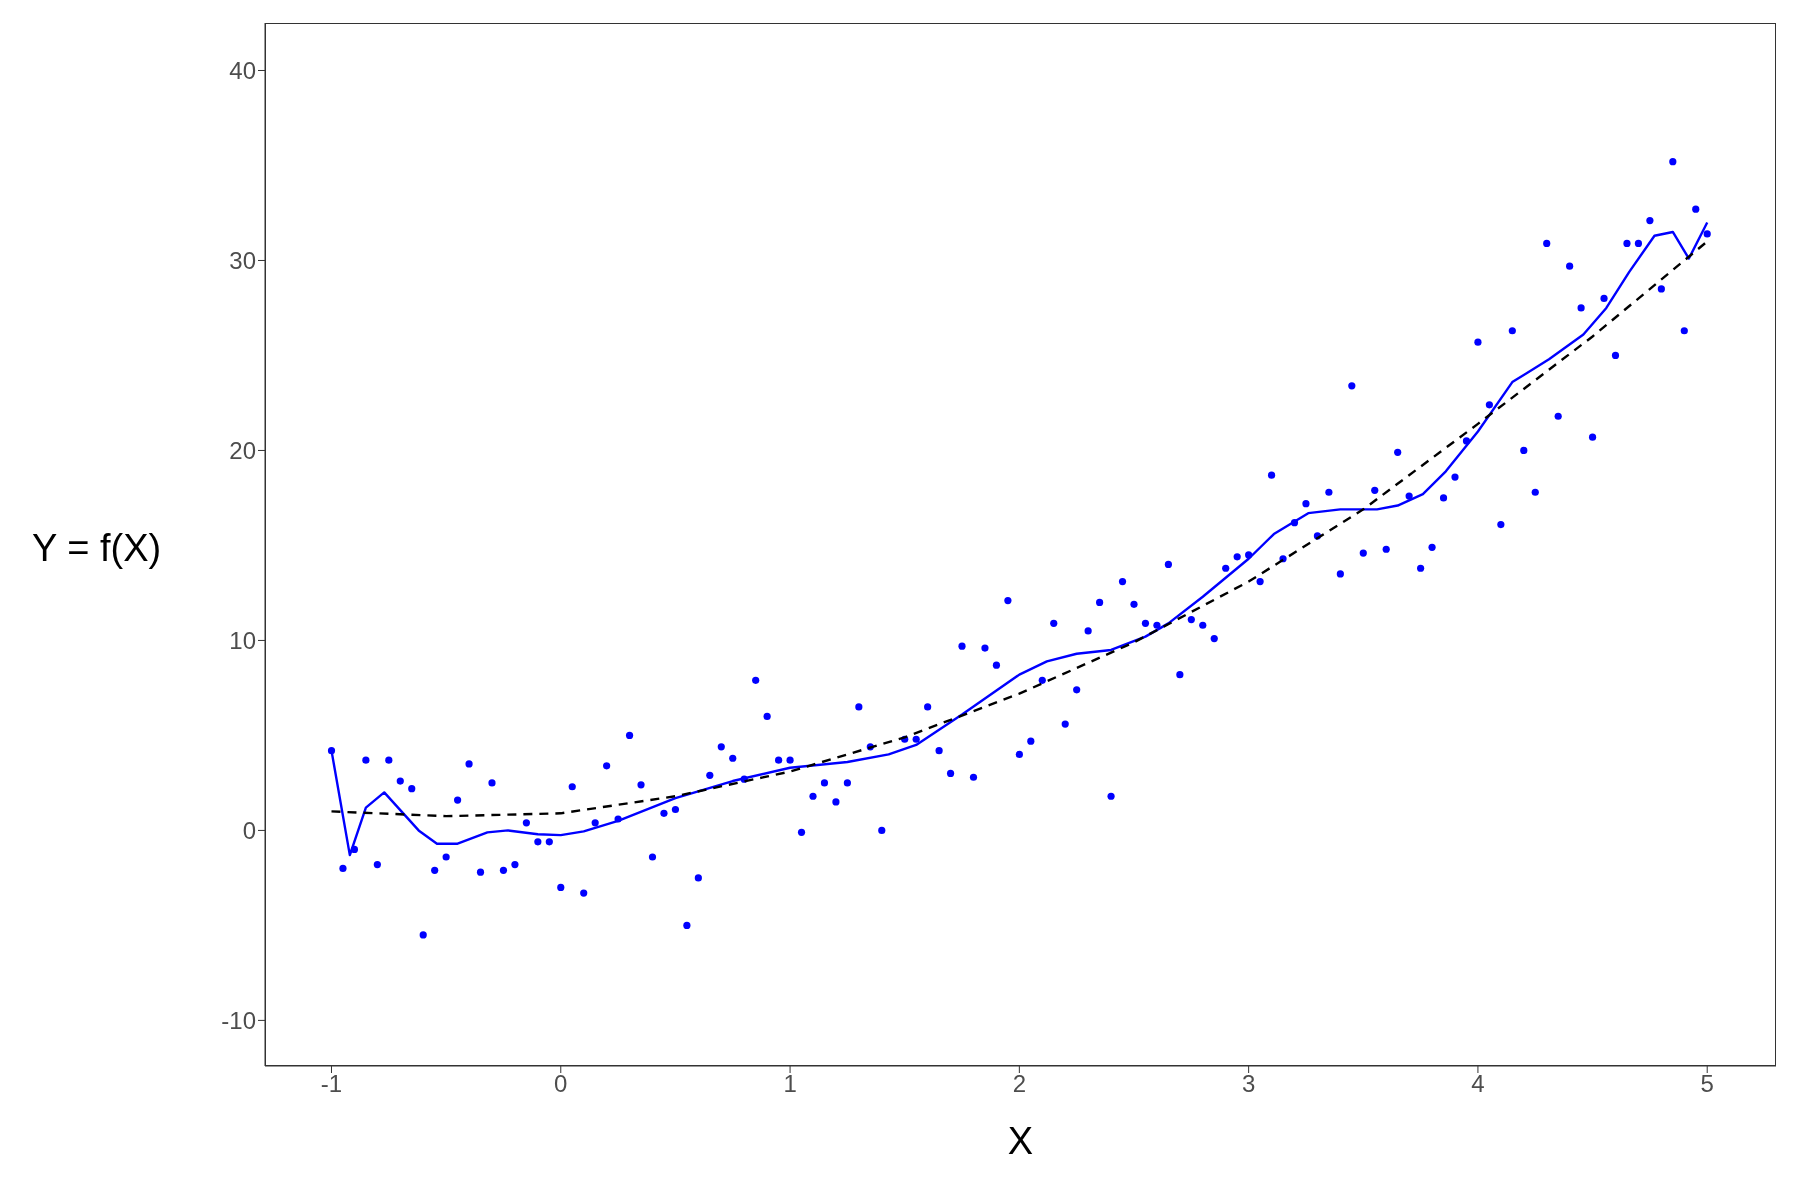 The height and width of the screenshot is (1200, 1800). Describe the element at coordinates (561, 1084) in the screenshot. I see `x-tick-label: 0` at that location.